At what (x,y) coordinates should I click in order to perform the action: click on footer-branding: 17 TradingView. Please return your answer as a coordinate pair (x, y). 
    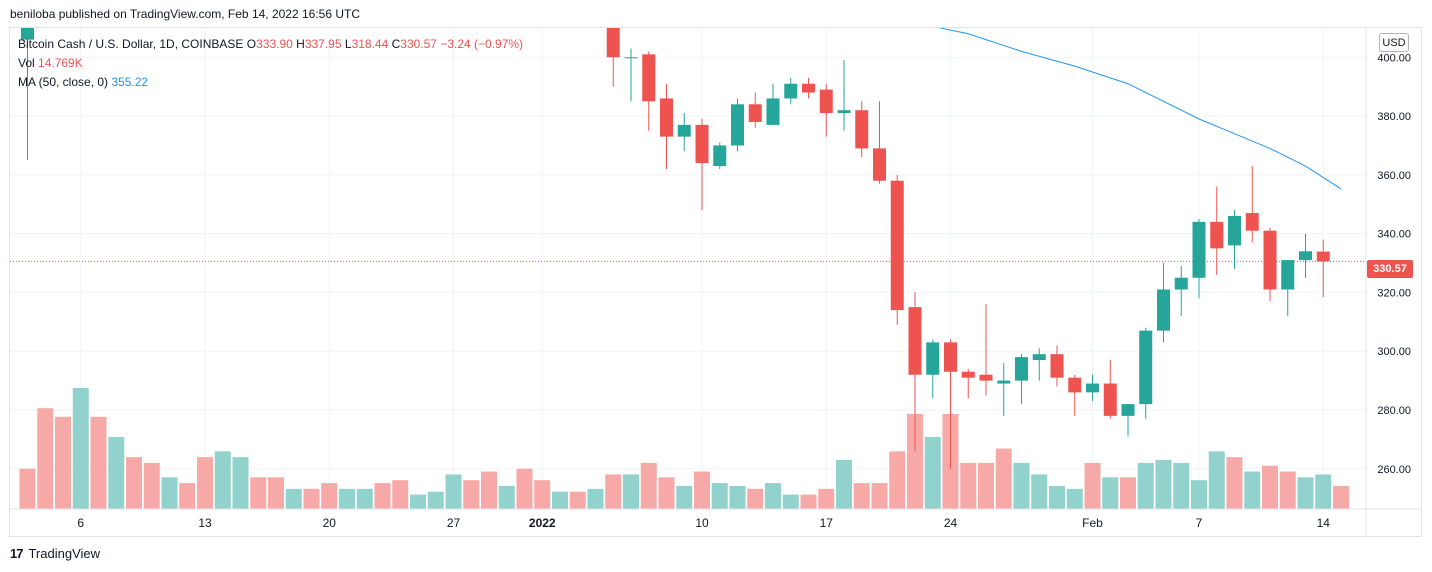
    Looking at the image, I should click on (55, 553).